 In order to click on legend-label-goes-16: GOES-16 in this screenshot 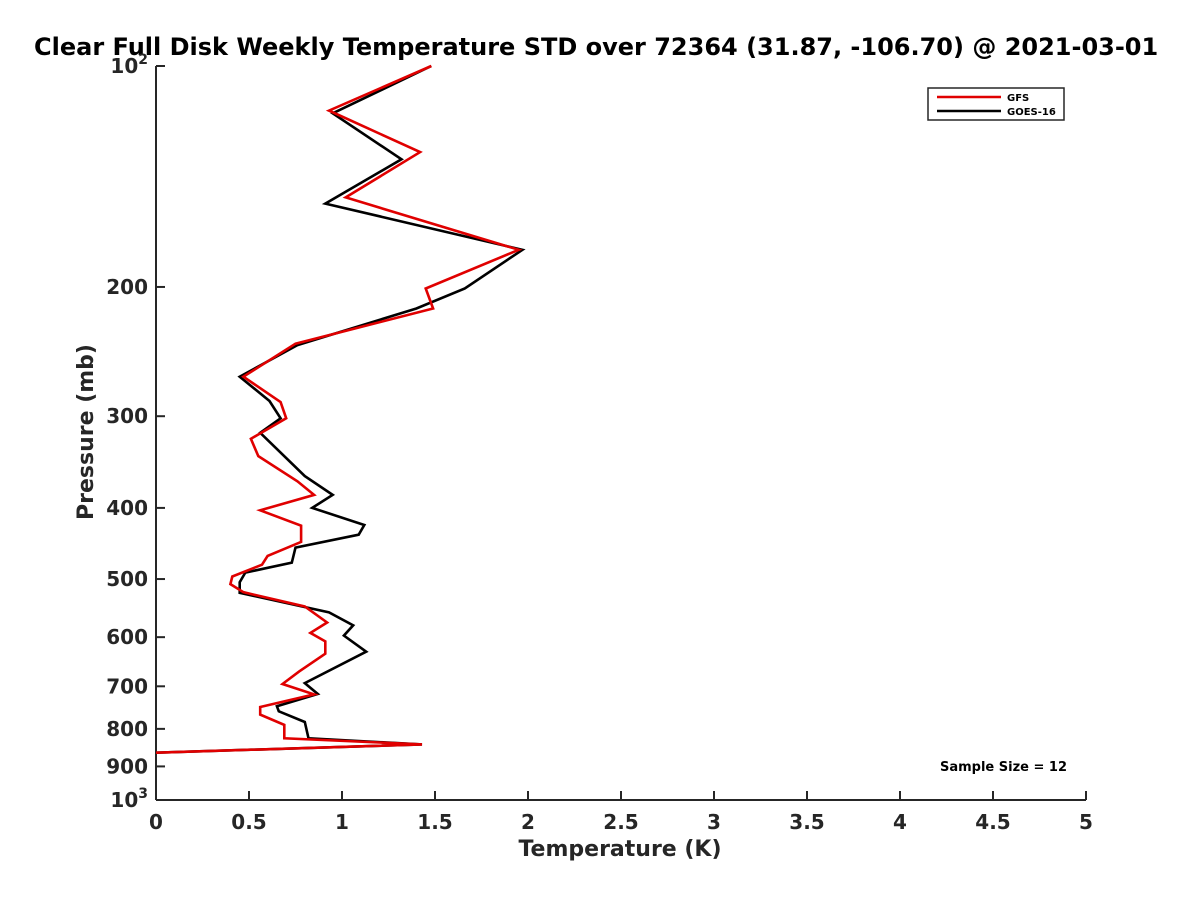, I will do `click(1031, 112)`.